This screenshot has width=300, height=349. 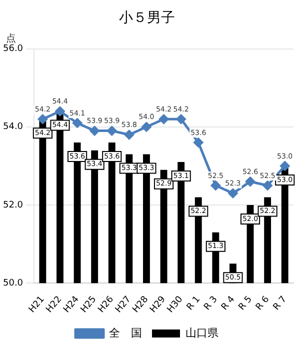 What do you see at coordinates (13, 127) in the screenshot?
I see `y-tick-label: 54.0` at bounding box center [13, 127].